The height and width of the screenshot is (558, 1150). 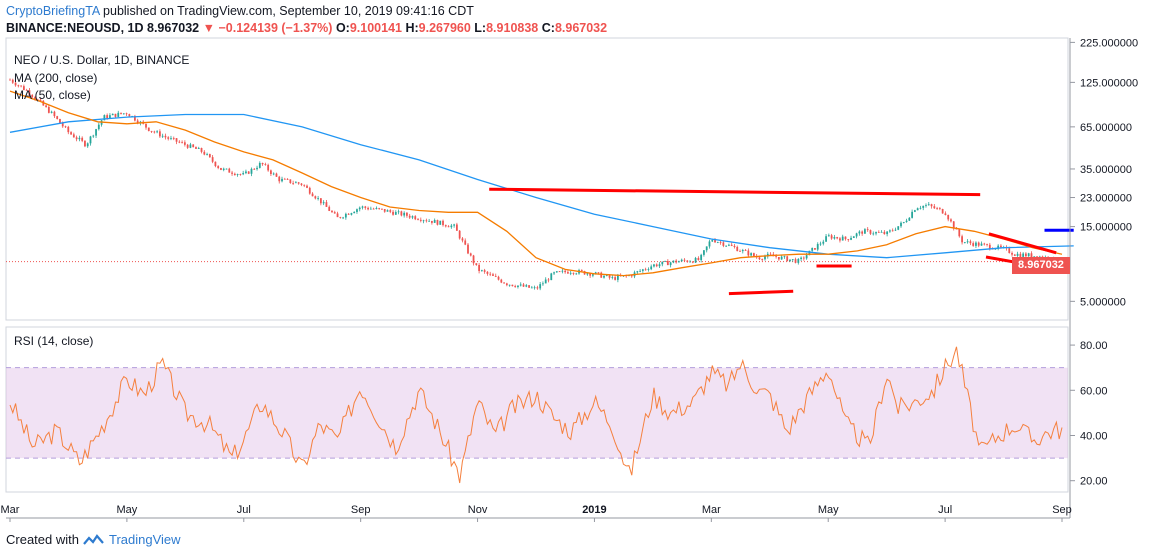 I want to click on time-tick-label: Sep, so click(x=361, y=510).